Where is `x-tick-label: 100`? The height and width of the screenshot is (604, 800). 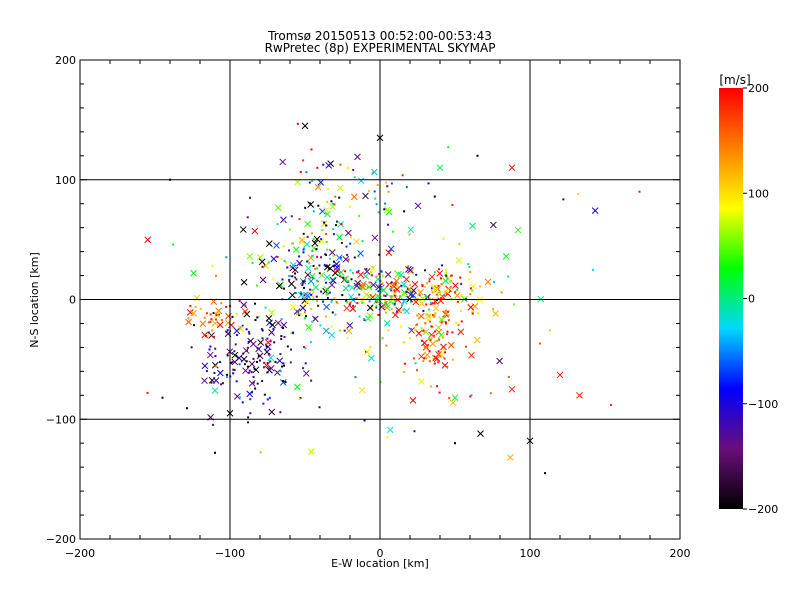
x-tick-label: 100 is located at coordinates (530, 553).